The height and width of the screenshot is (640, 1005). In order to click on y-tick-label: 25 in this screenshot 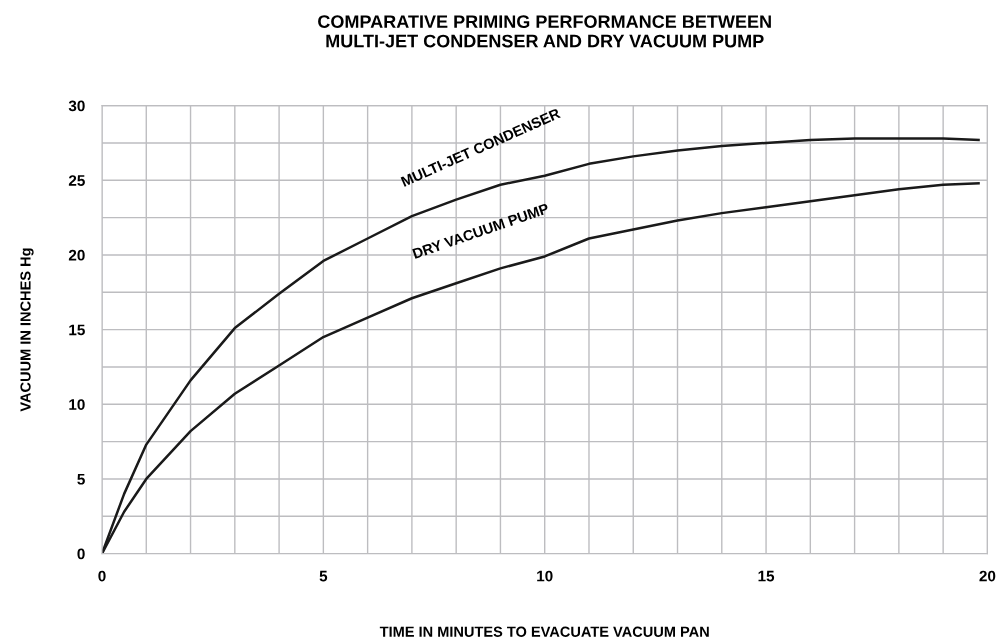, I will do `click(76, 180)`.